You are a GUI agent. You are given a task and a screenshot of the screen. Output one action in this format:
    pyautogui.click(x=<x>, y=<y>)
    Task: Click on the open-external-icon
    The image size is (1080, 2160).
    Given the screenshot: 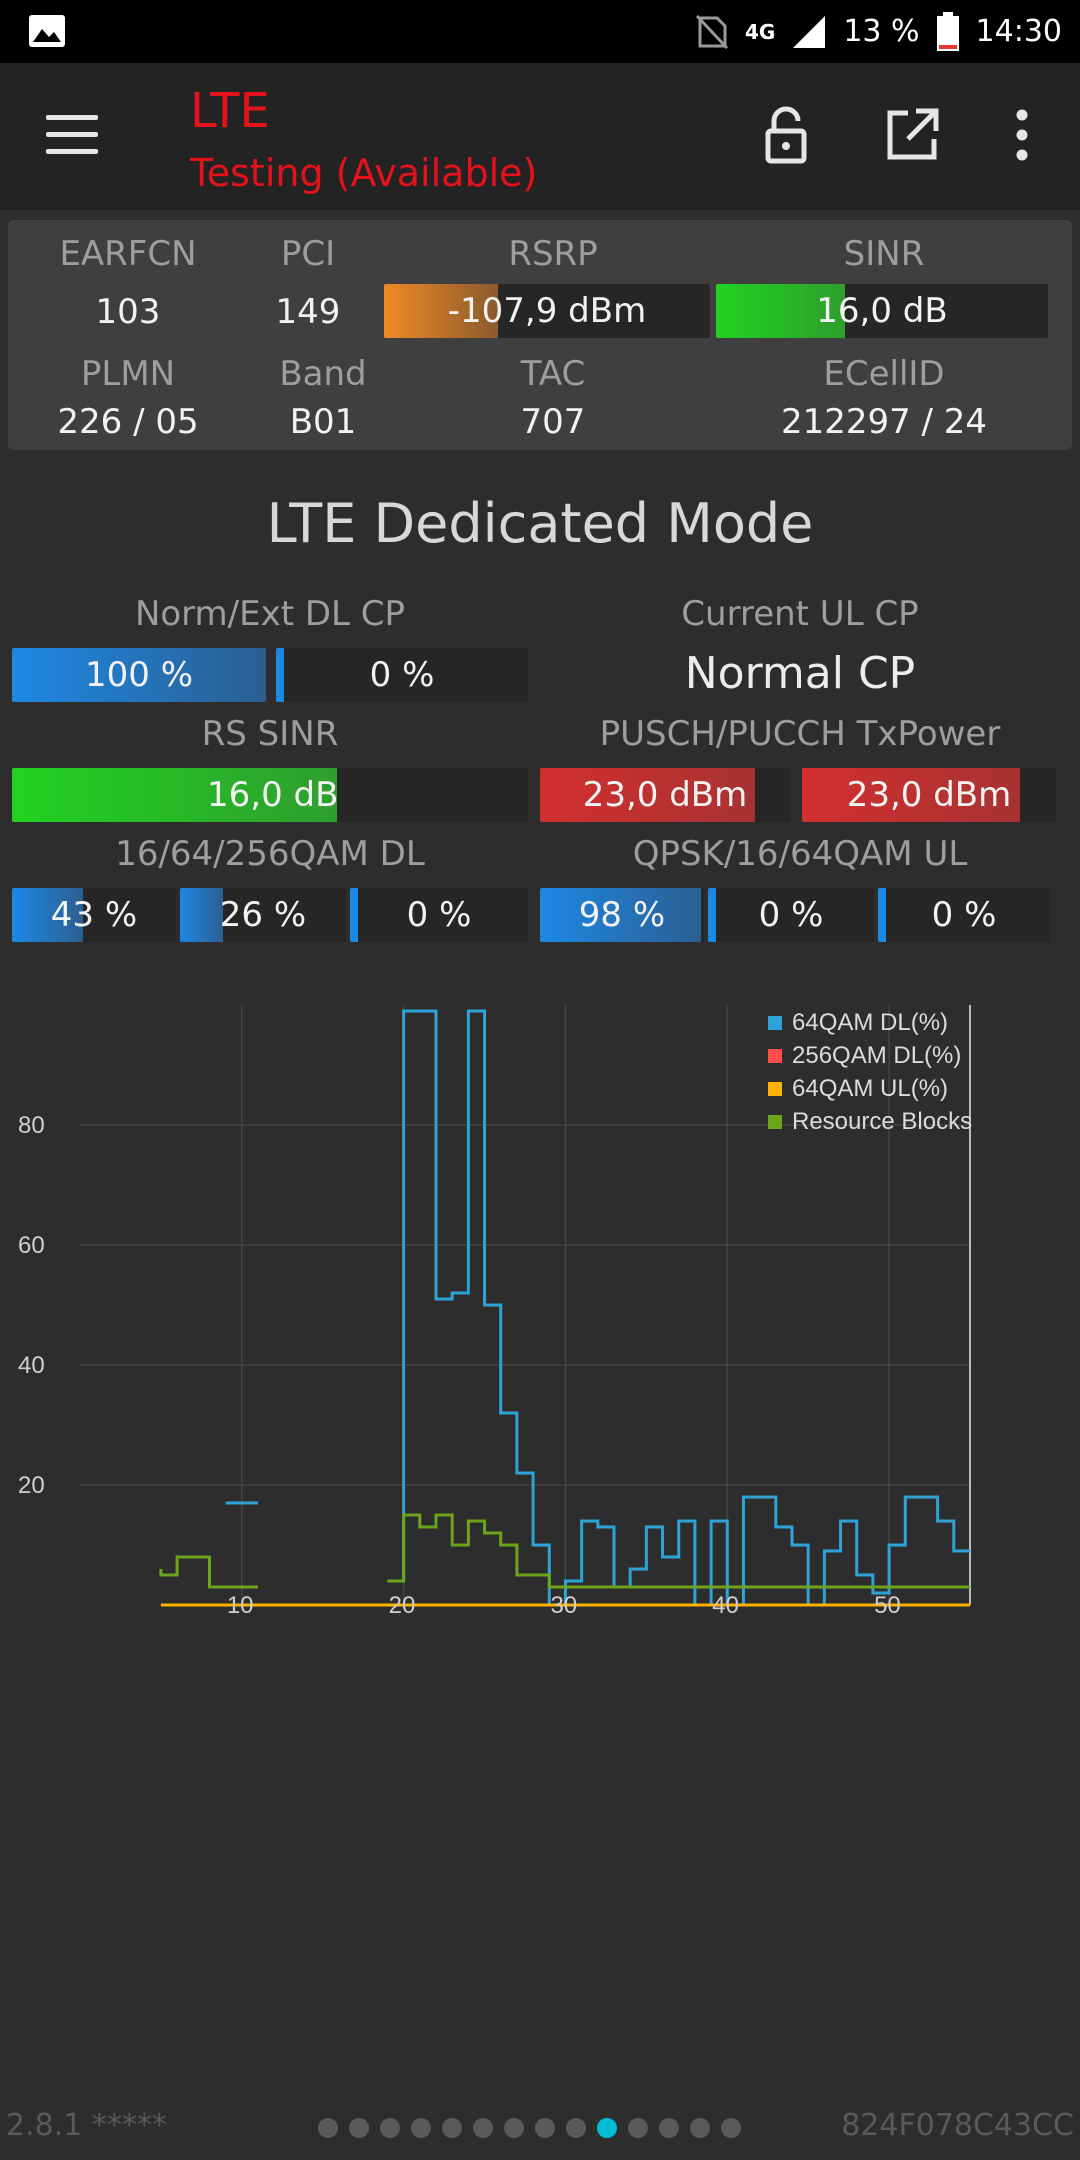 What is the action you would take?
    pyautogui.click(x=912, y=135)
    